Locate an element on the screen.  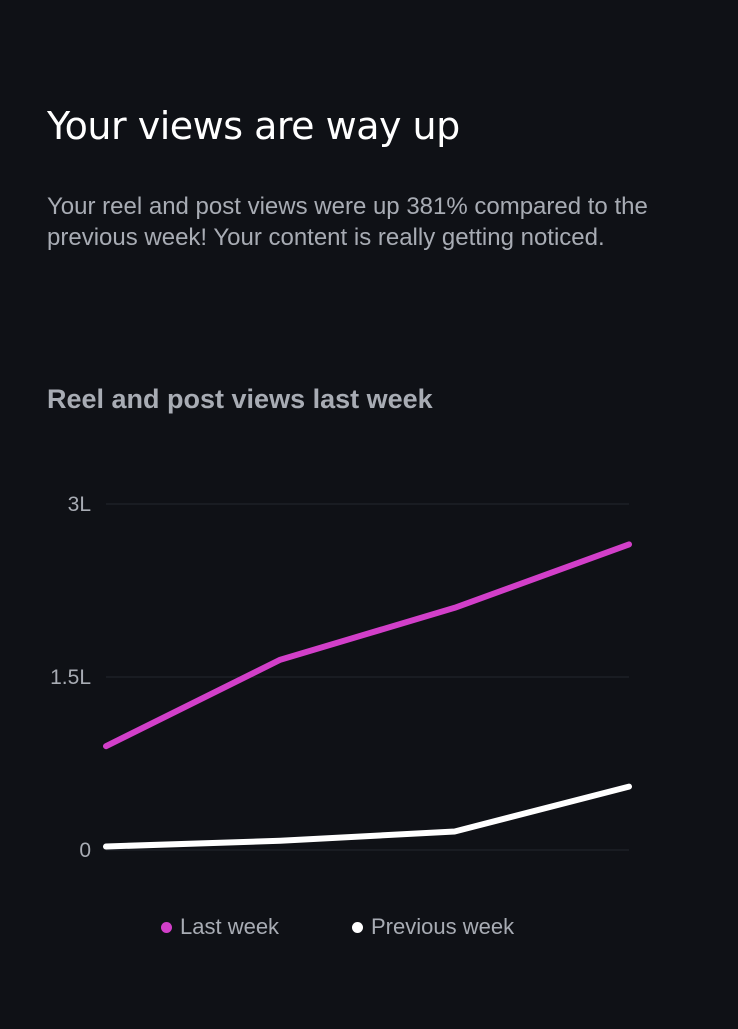
legend-item-previous-week: Previous week is located at coordinates (433, 927).